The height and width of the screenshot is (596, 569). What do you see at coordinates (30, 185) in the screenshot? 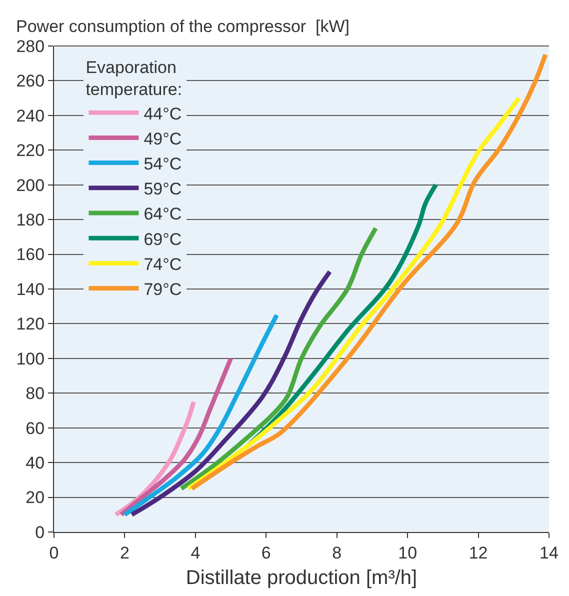
I see `y-tick-label: 200` at bounding box center [30, 185].